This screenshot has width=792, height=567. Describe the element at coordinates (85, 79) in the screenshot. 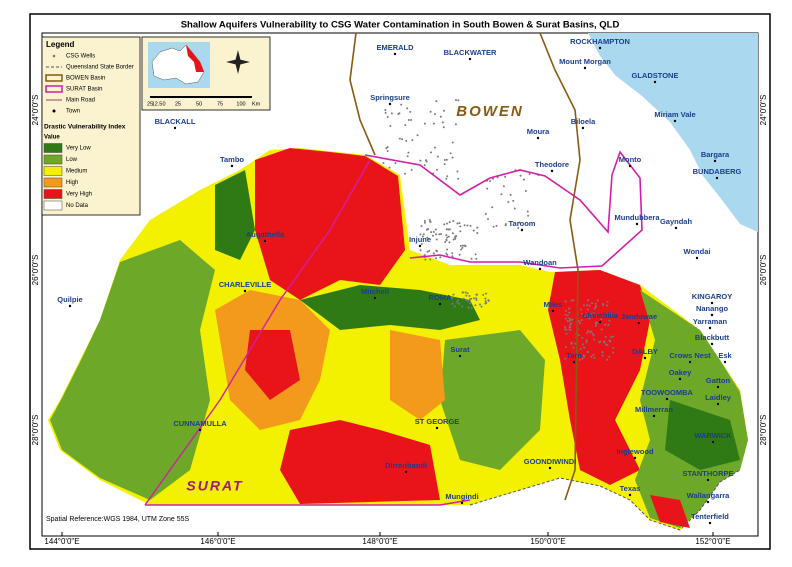

I see `legend-item: BOWEN Basin` at that location.